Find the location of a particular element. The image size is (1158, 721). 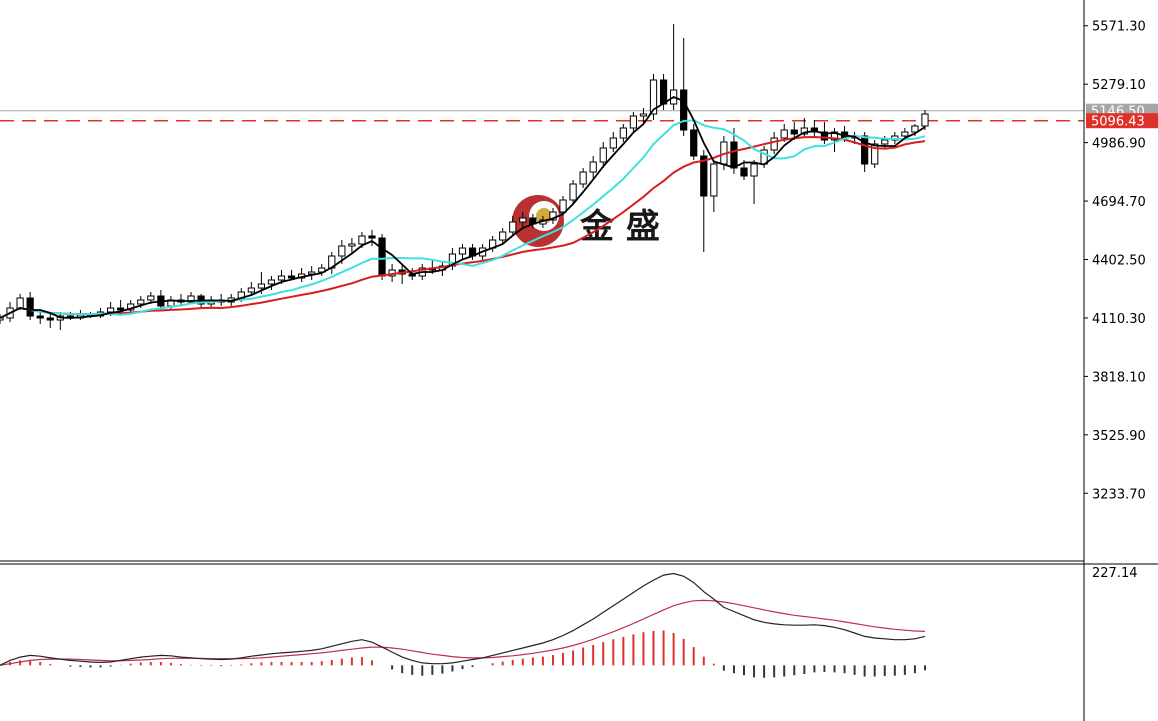

macd-main-line is located at coordinates (463, 619).